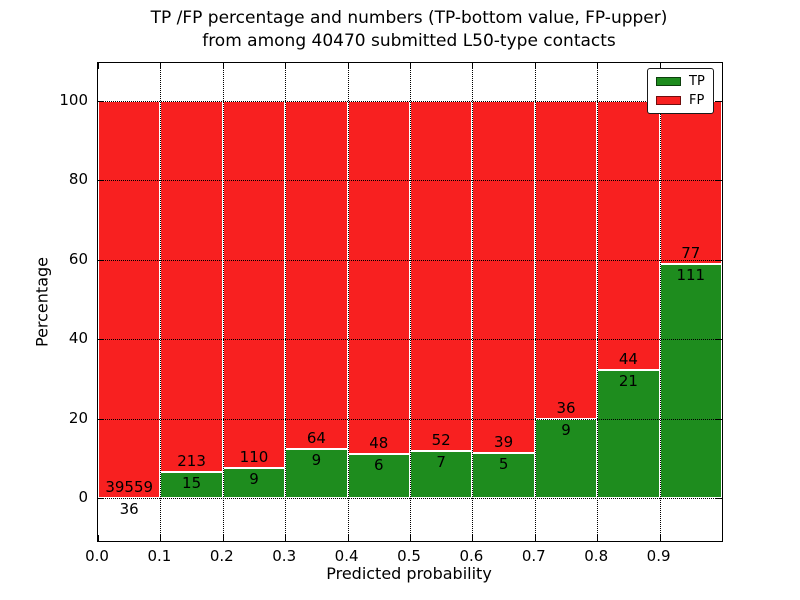 Image resolution: width=800 pixels, height=600 pixels. What do you see at coordinates (680, 91) in the screenshot?
I see `legend: TP FP` at bounding box center [680, 91].